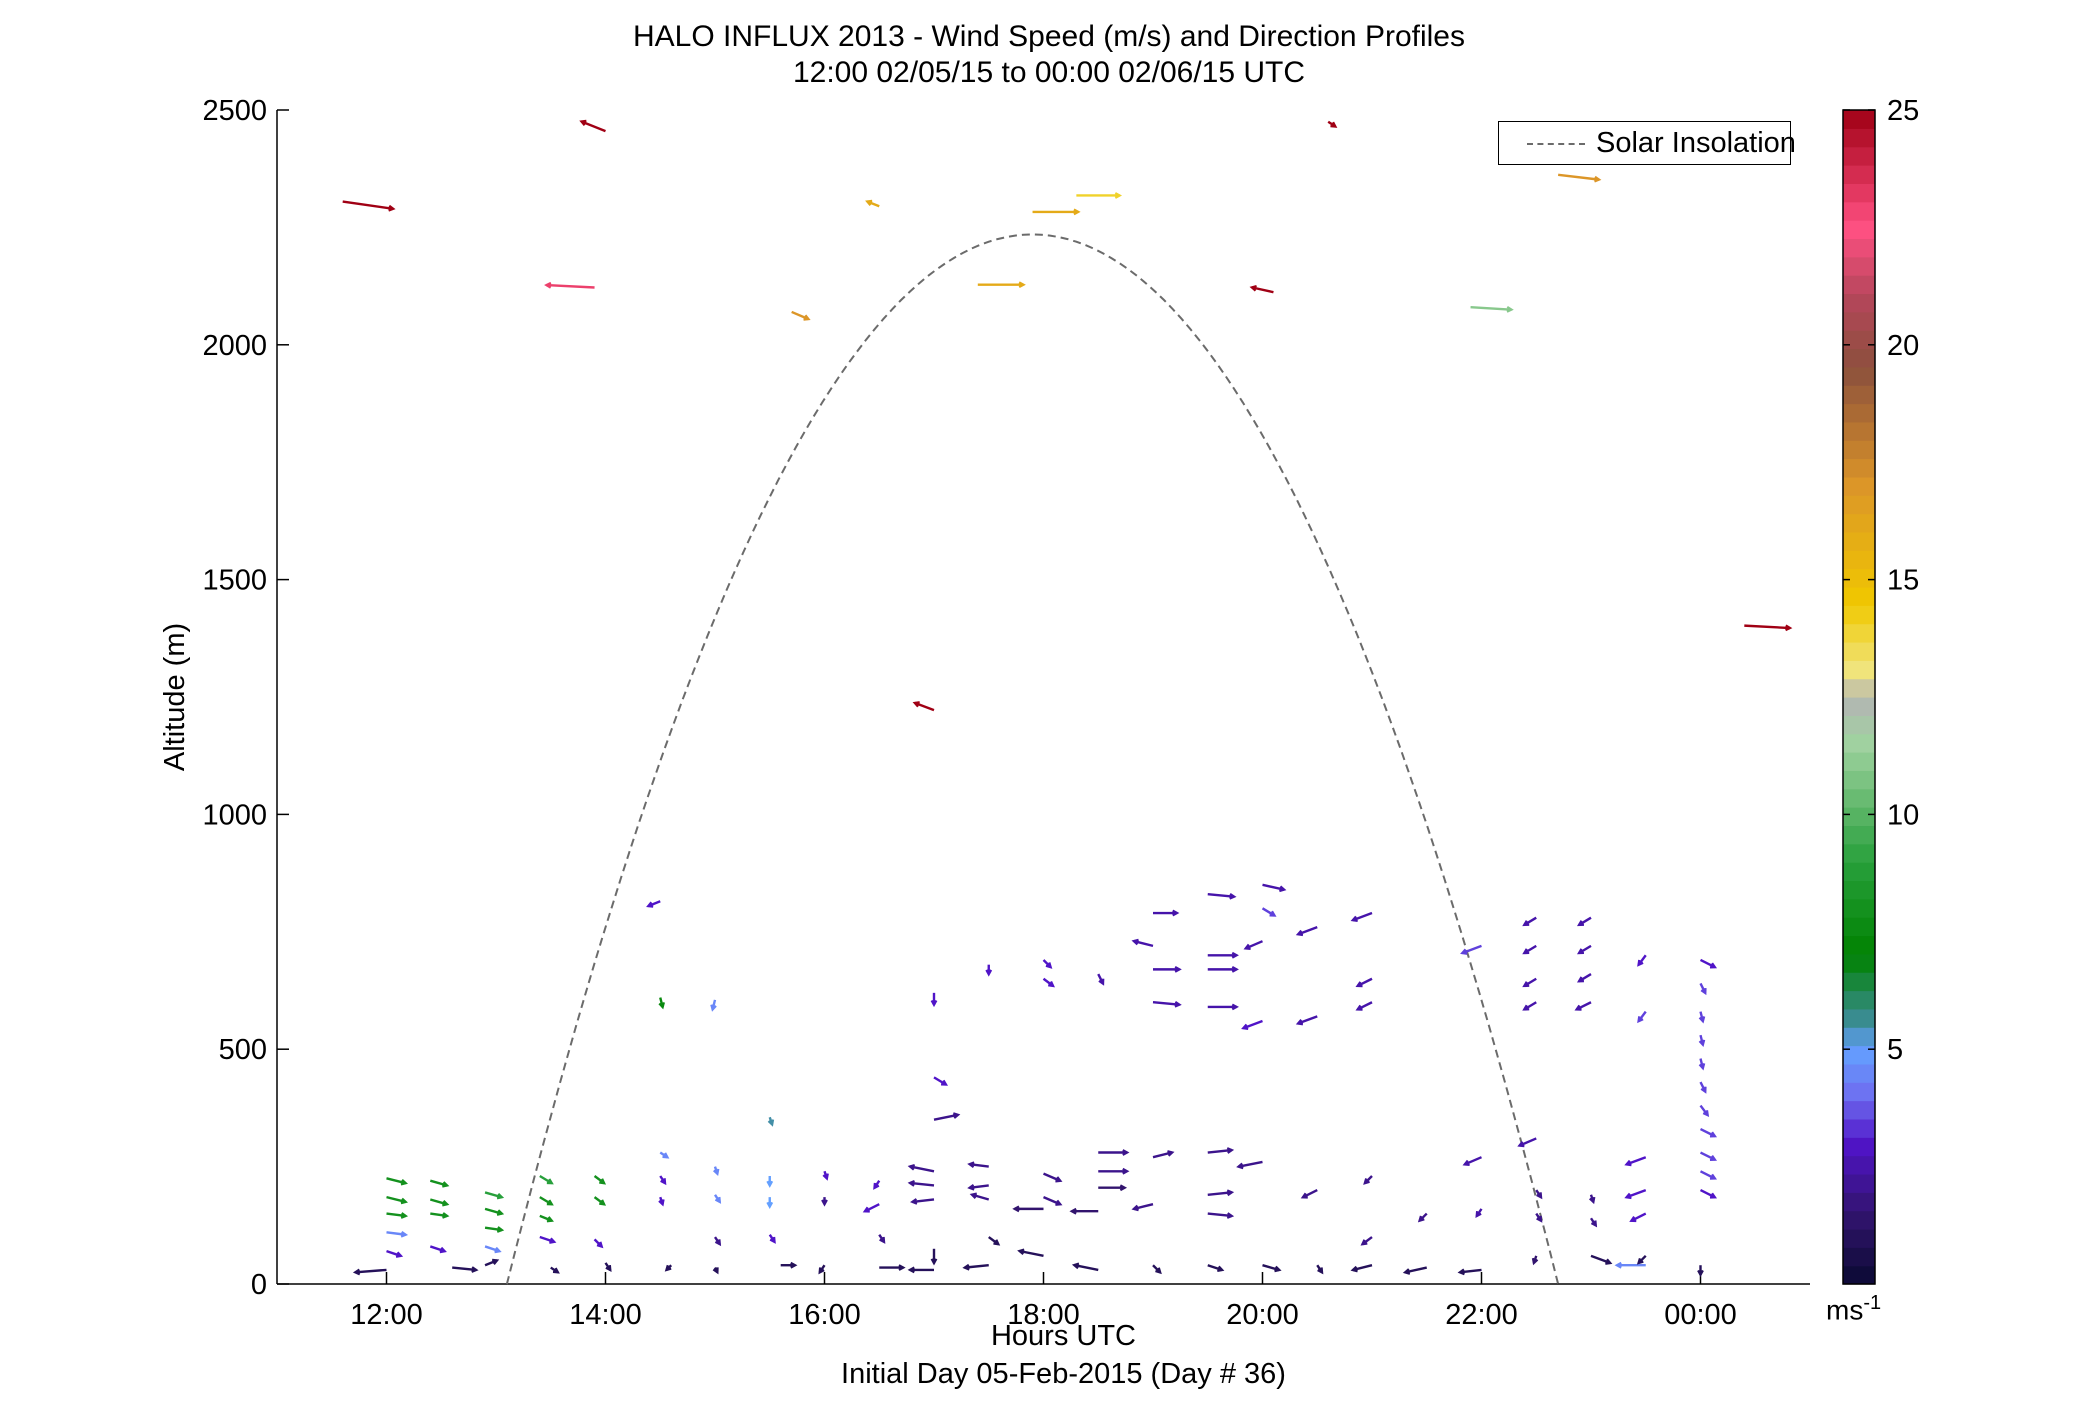  I want to click on y-tick-label: 2500, so click(234, 111).